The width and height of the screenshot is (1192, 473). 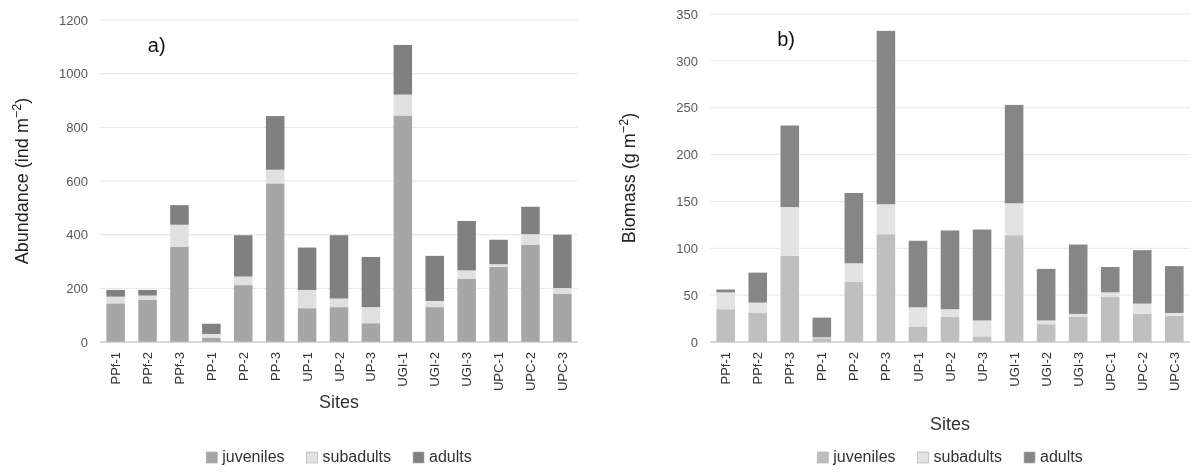 I want to click on y-tick-label: 400, so click(x=77, y=235).